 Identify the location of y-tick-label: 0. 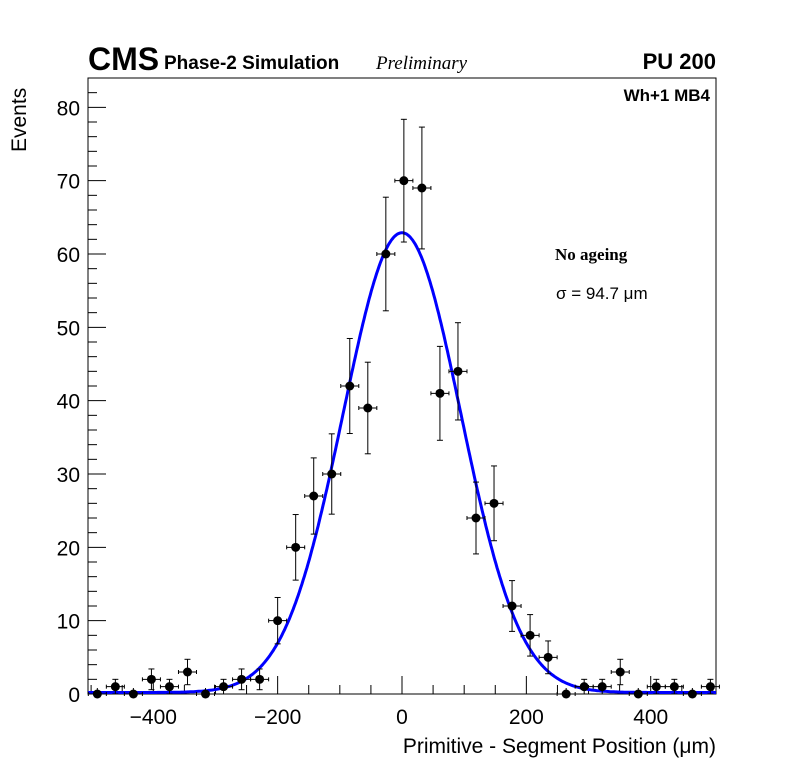
(74, 695).